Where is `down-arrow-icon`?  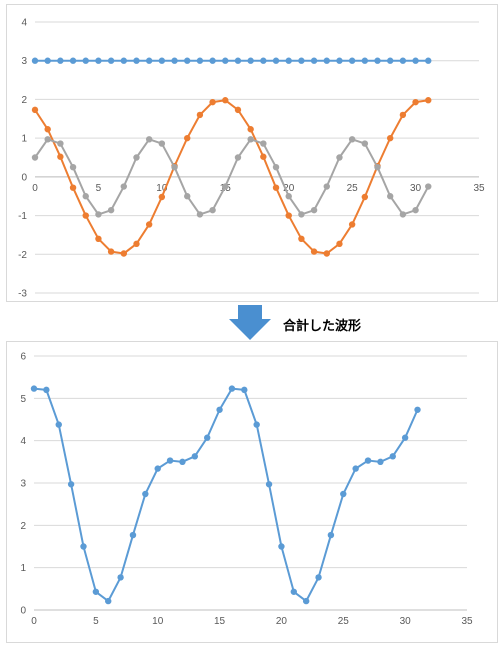 down-arrow-icon is located at coordinates (250, 323).